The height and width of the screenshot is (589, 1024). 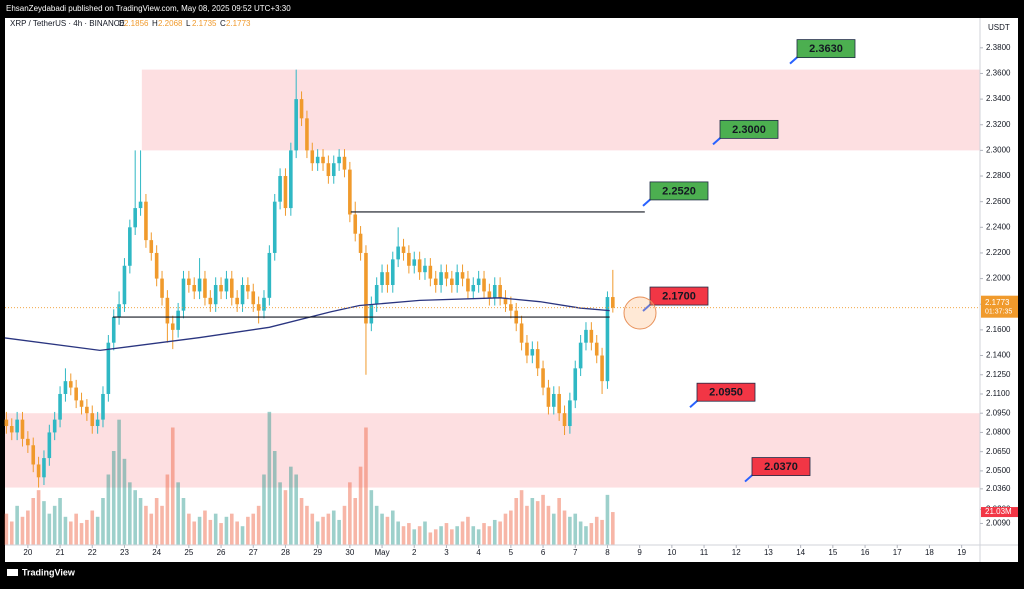 What do you see at coordinates (998, 511) in the screenshot?
I see `volume-tag: 21.03M` at bounding box center [998, 511].